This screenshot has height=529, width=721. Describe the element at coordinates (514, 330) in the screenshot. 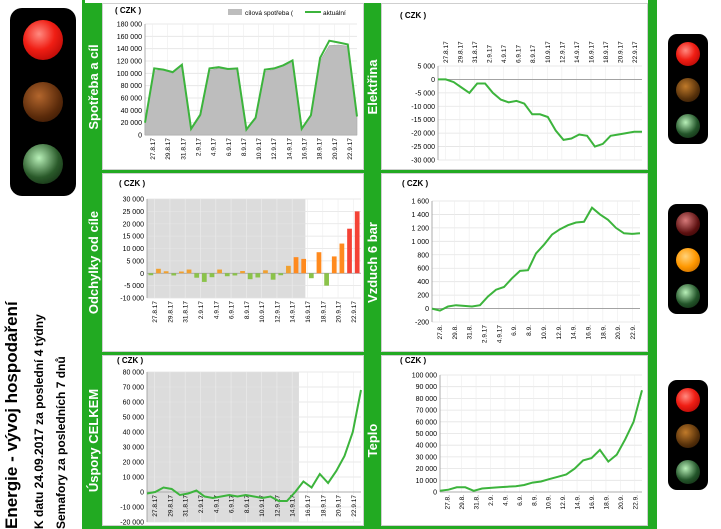

I see `x-tick-label: 6.9.` at that location.